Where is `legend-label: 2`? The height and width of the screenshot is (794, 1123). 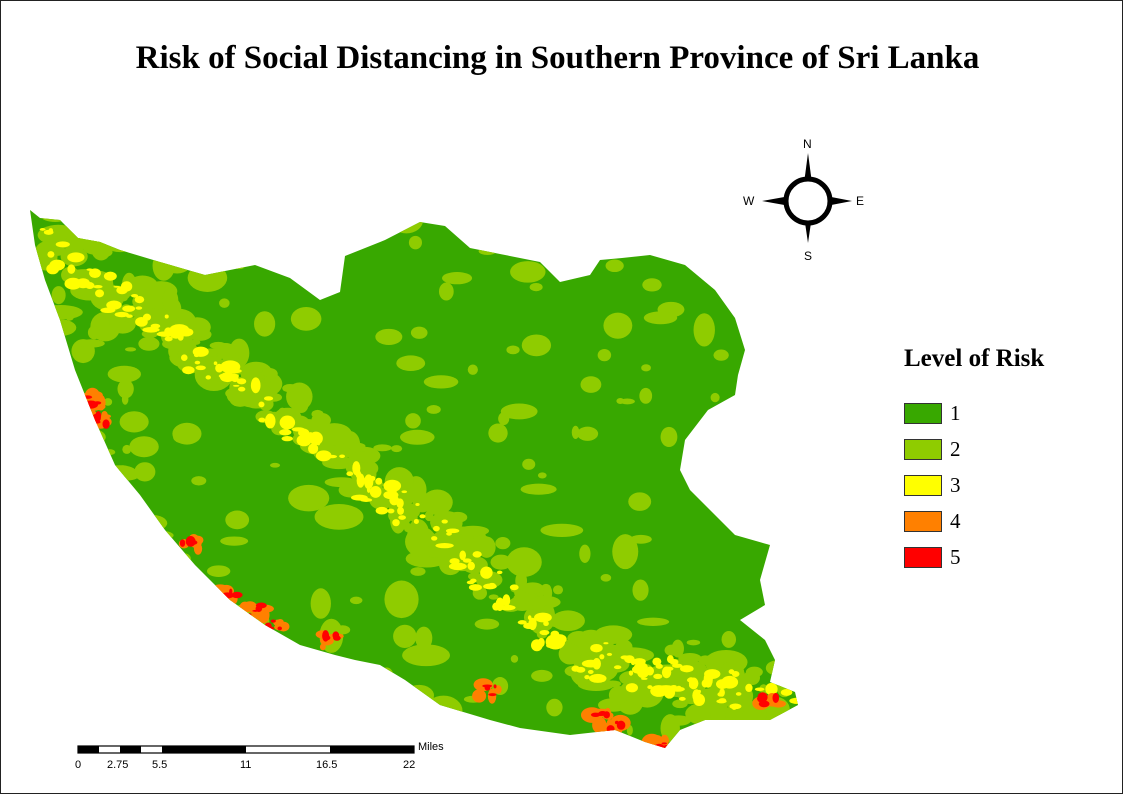
legend-label: 2 is located at coordinates (955, 448).